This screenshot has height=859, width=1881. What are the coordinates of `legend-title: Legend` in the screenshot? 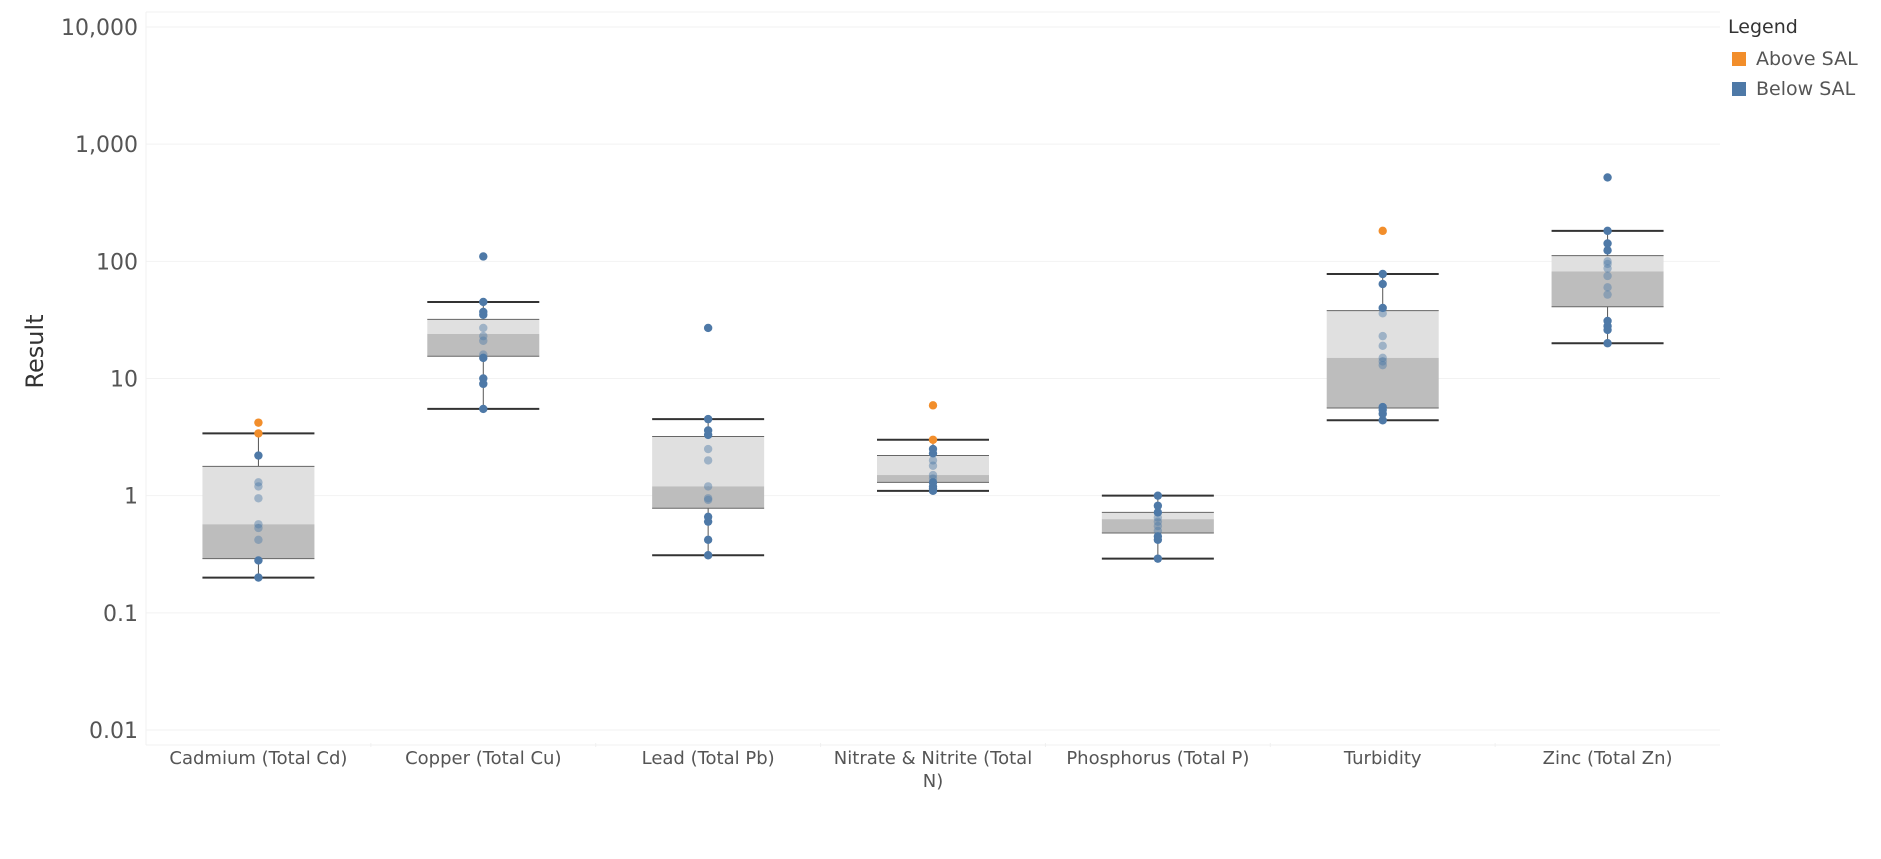 It's located at (1763, 27).